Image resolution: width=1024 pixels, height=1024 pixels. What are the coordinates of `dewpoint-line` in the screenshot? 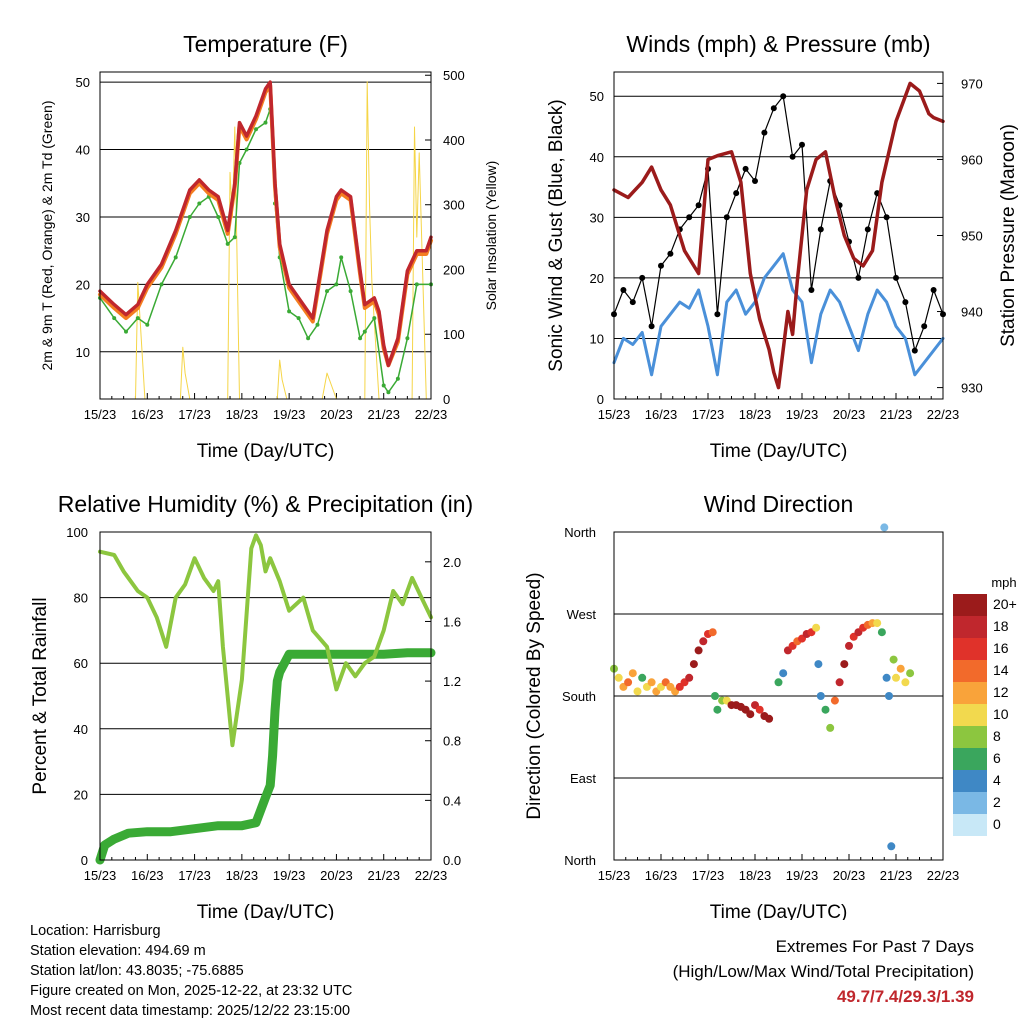 It's located at (265, 251).